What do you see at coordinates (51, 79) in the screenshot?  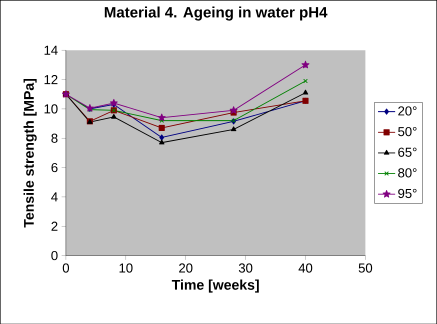 I see `y-tick-label: 12` at bounding box center [51, 79].